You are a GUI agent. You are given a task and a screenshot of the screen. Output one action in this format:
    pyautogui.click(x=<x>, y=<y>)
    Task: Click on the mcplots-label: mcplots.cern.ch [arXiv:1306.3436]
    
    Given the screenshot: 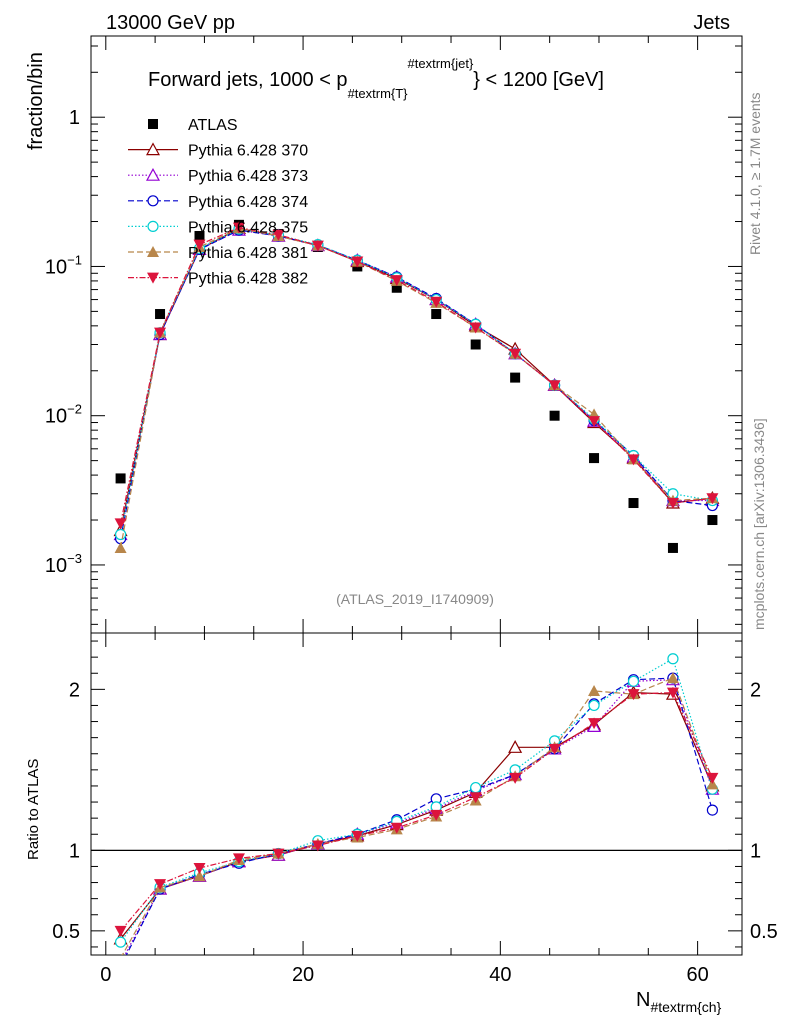 What is the action you would take?
    pyautogui.click(x=759, y=524)
    